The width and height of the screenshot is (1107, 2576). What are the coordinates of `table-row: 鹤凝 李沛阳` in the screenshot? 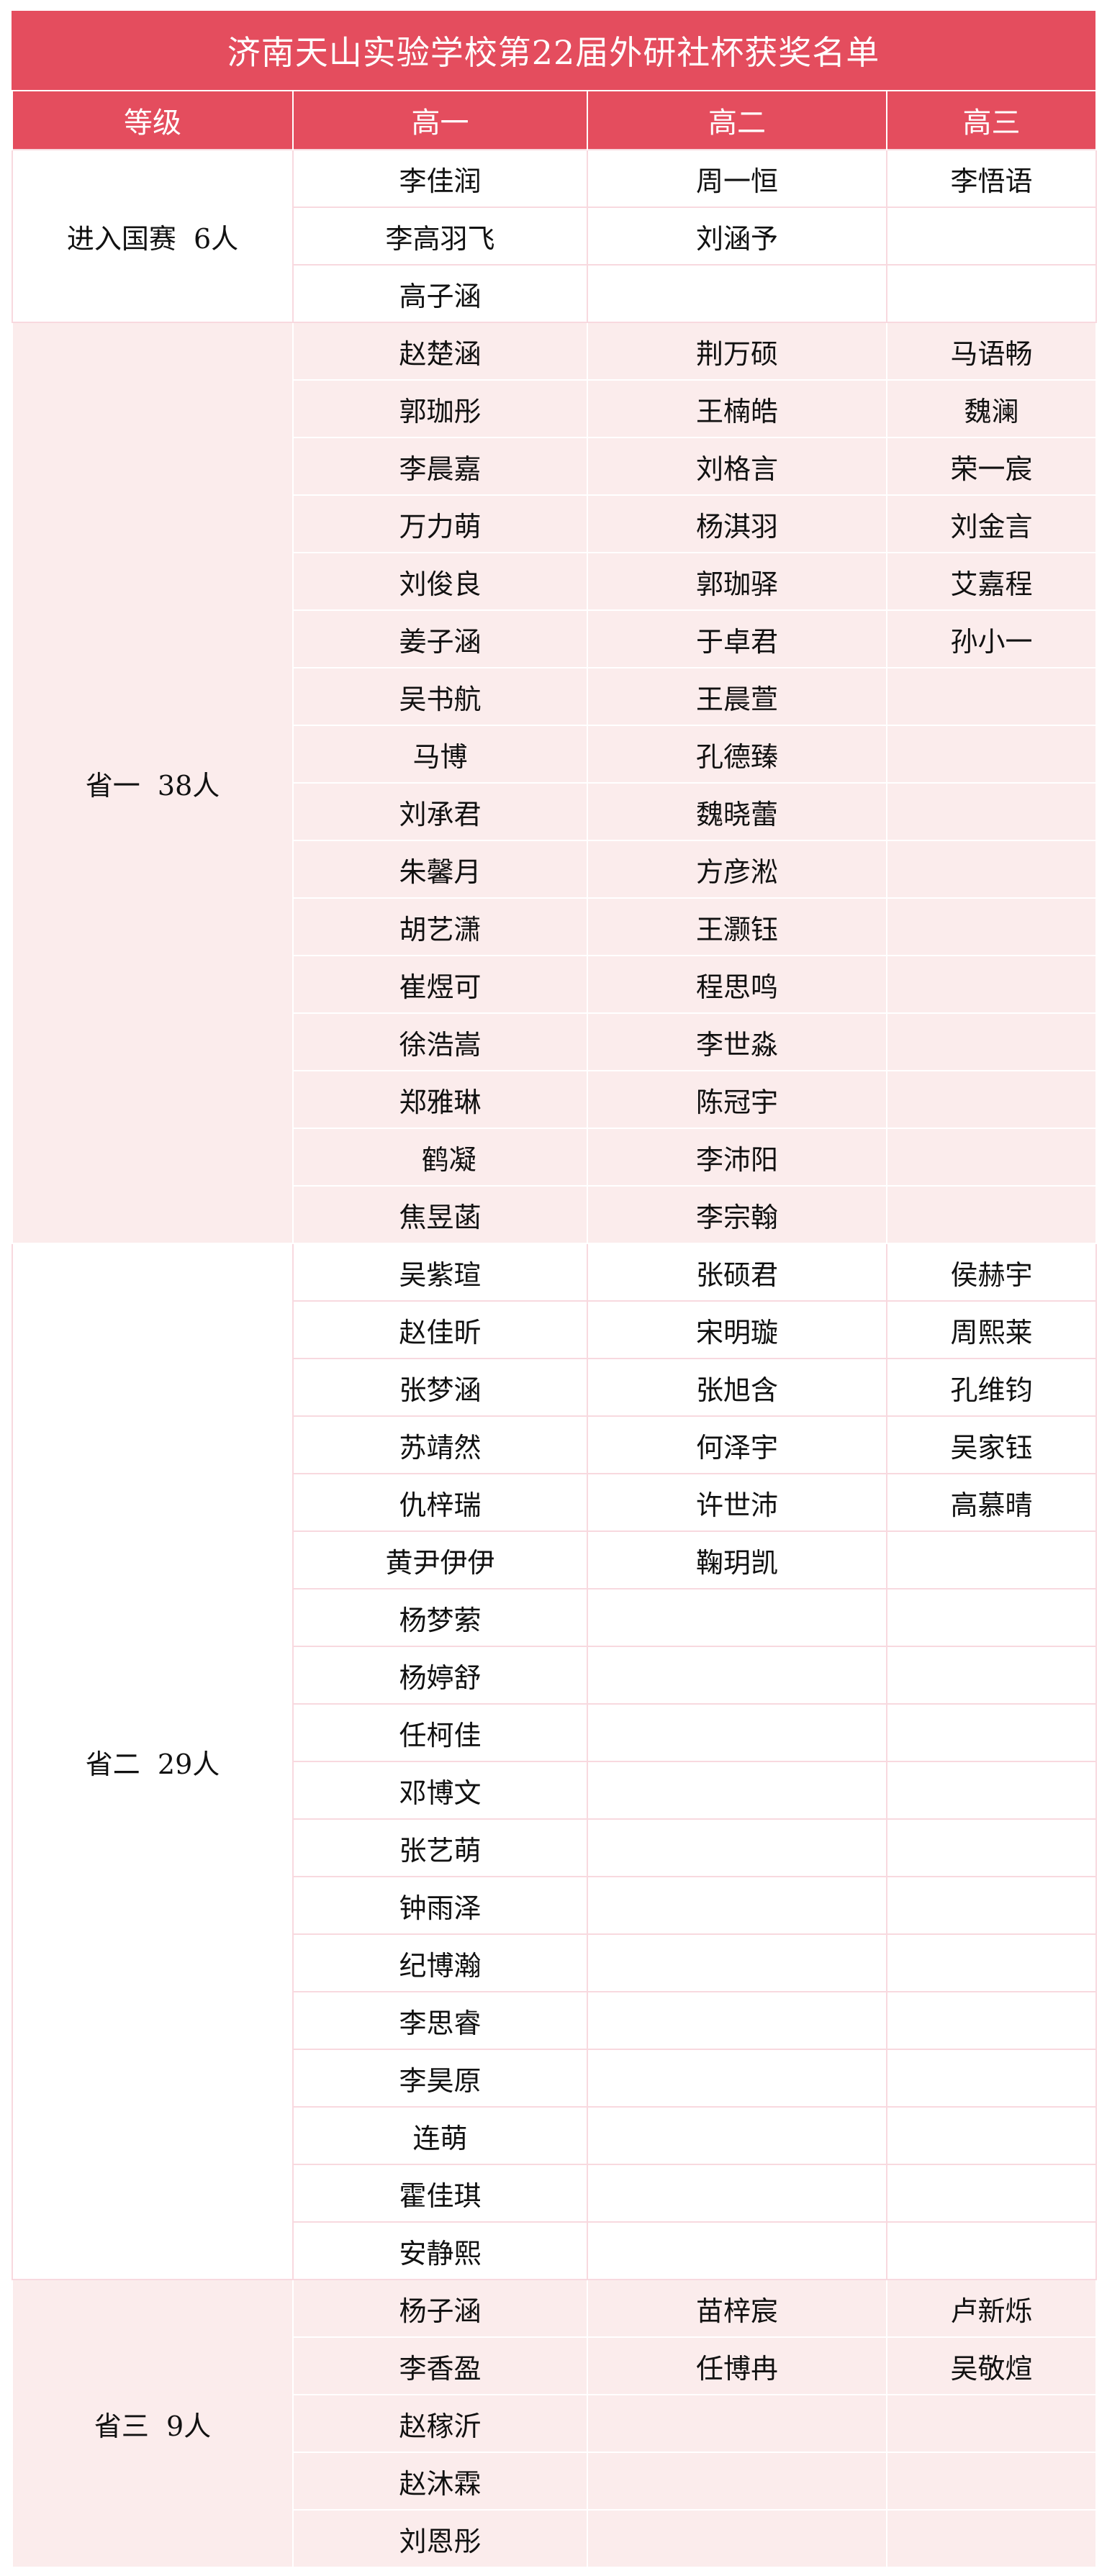 It's located at (555, 1157).